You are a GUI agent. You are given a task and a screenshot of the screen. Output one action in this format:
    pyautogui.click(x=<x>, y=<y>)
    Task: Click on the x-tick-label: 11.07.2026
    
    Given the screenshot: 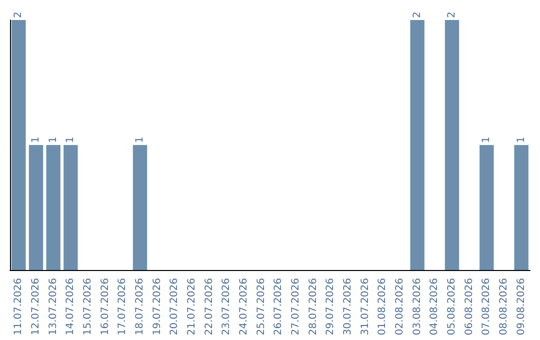 What is the action you would take?
    pyautogui.click(x=18, y=307)
    